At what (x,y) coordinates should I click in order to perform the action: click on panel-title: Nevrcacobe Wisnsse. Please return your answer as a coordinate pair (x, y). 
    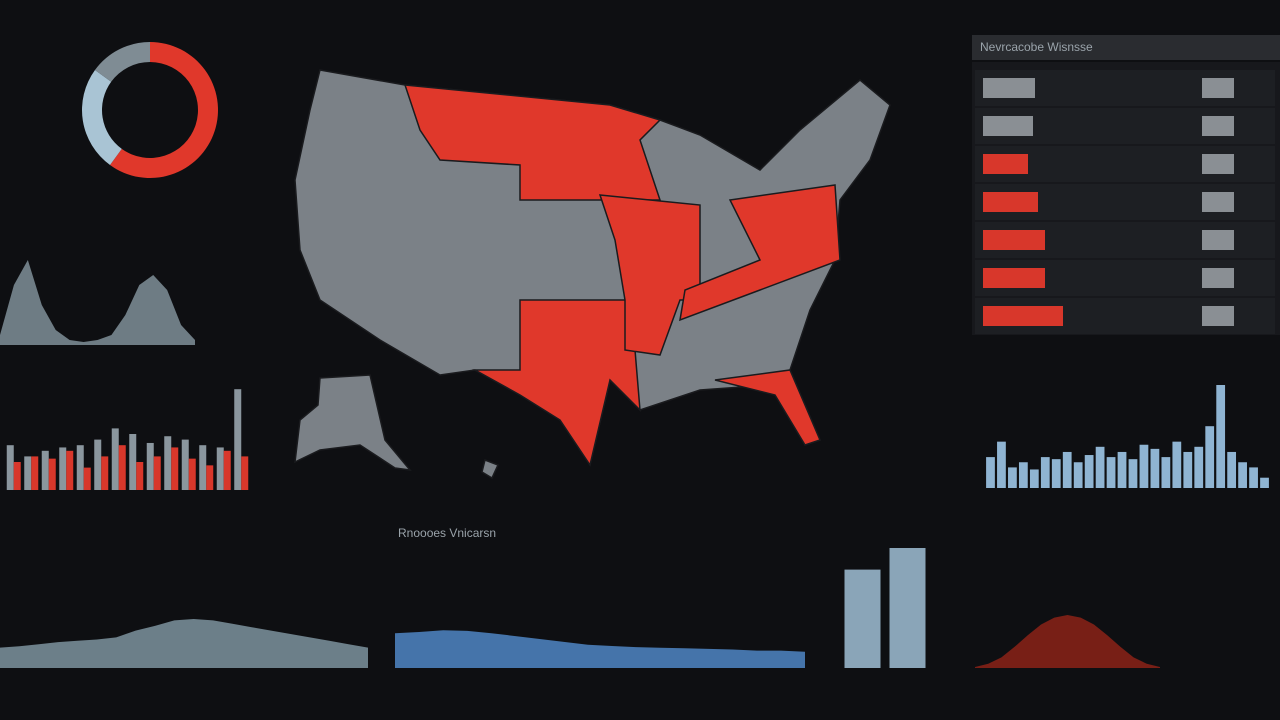
    Looking at the image, I should click on (1036, 47).